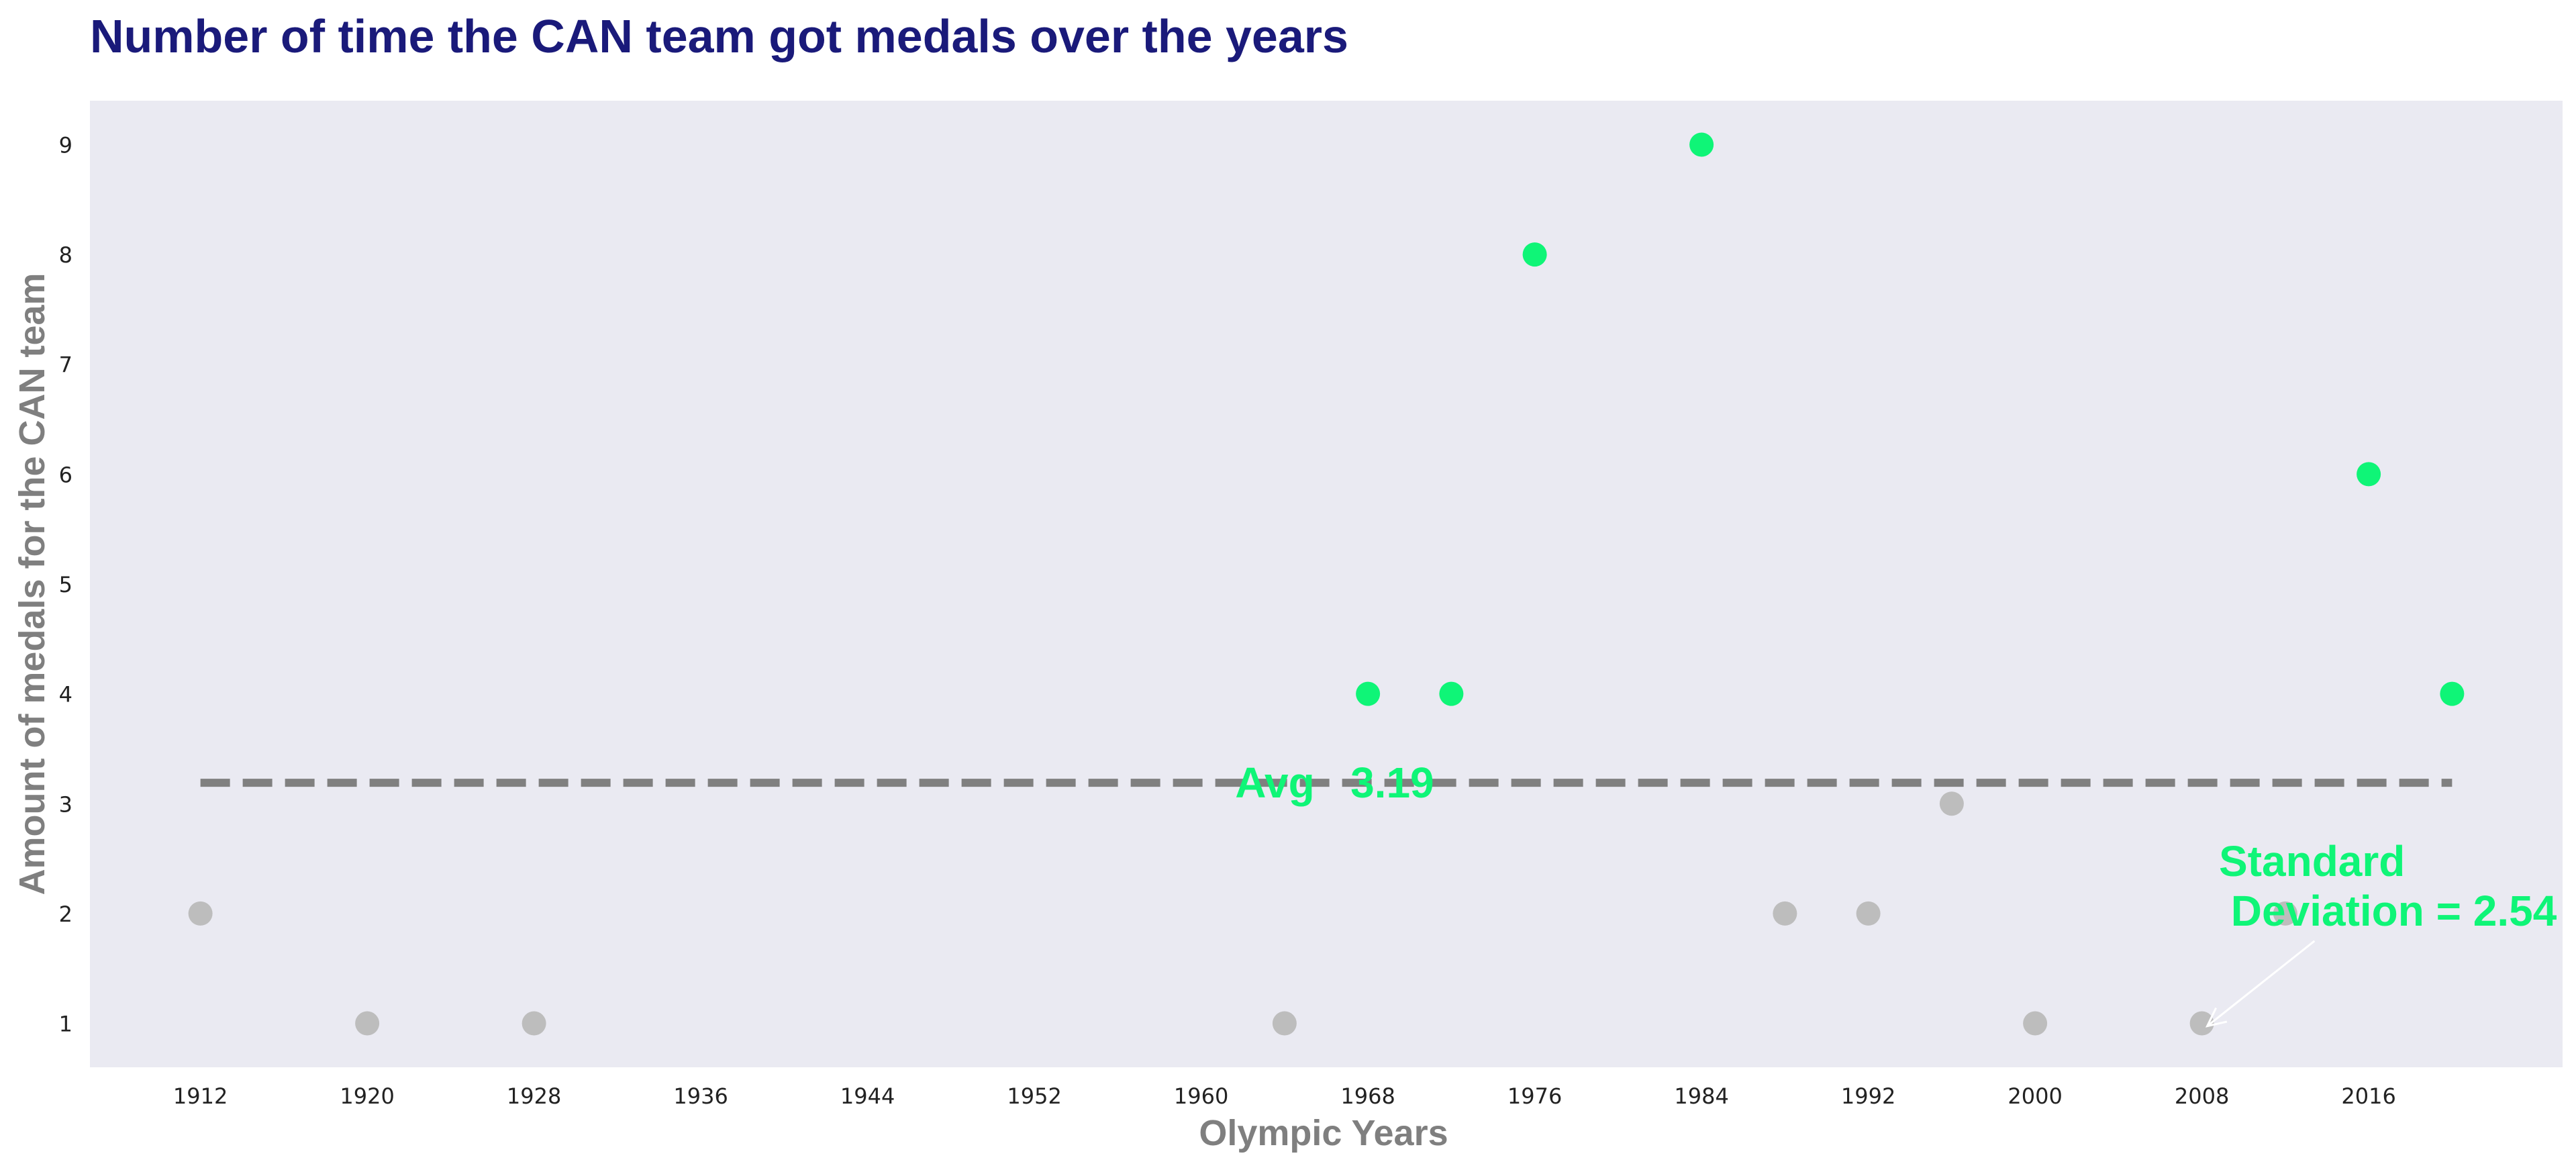 The height and width of the screenshot is (1168, 2576). I want to click on y-axis-label: Amount of medals for the CAN team, so click(32, 584).